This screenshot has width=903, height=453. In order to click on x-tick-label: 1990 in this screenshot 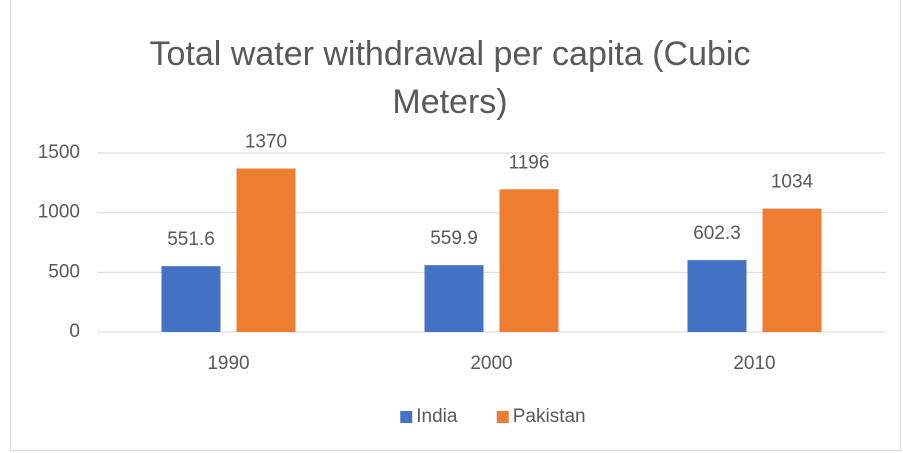, I will do `click(228, 363)`.